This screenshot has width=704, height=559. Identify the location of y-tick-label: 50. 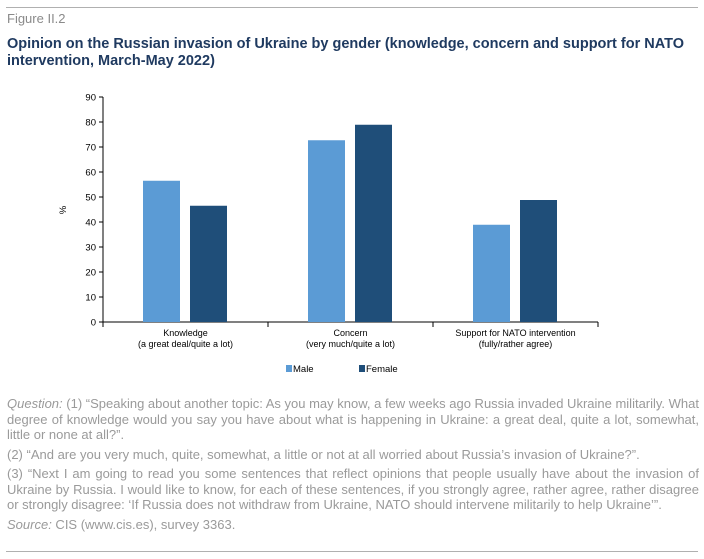
(90, 198).